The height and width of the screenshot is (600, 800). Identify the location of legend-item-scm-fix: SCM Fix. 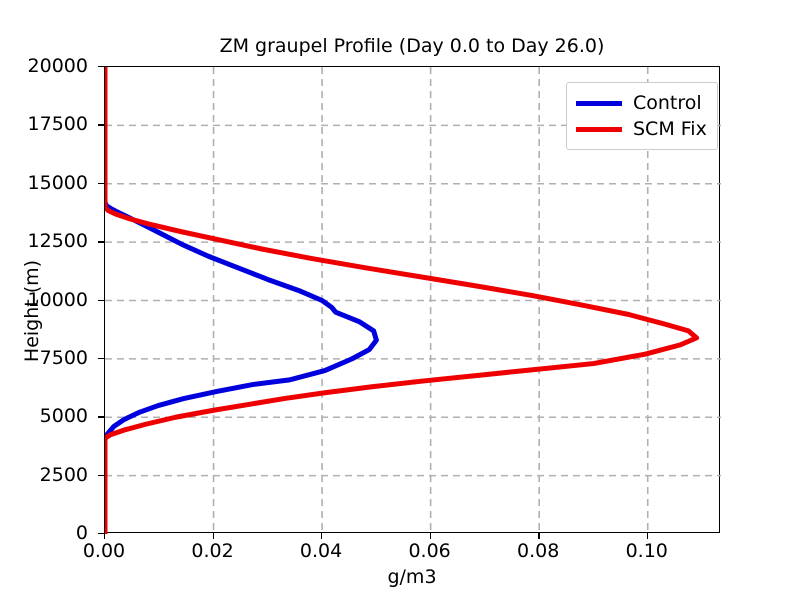
(641, 129).